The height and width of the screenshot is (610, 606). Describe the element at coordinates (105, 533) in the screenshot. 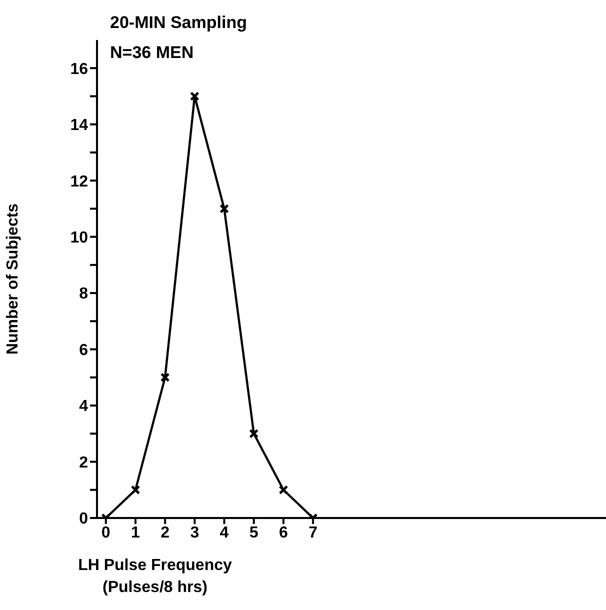

I see `x-tick-label: 0` at that location.